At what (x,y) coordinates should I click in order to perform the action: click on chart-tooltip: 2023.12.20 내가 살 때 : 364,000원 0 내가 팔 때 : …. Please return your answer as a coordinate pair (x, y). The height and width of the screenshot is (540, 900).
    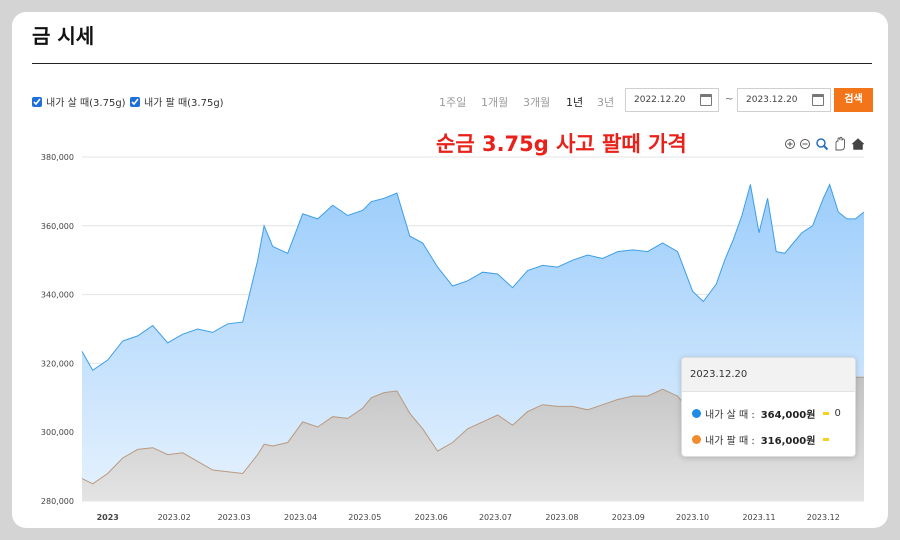
    Looking at the image, I should click on (768, 407).